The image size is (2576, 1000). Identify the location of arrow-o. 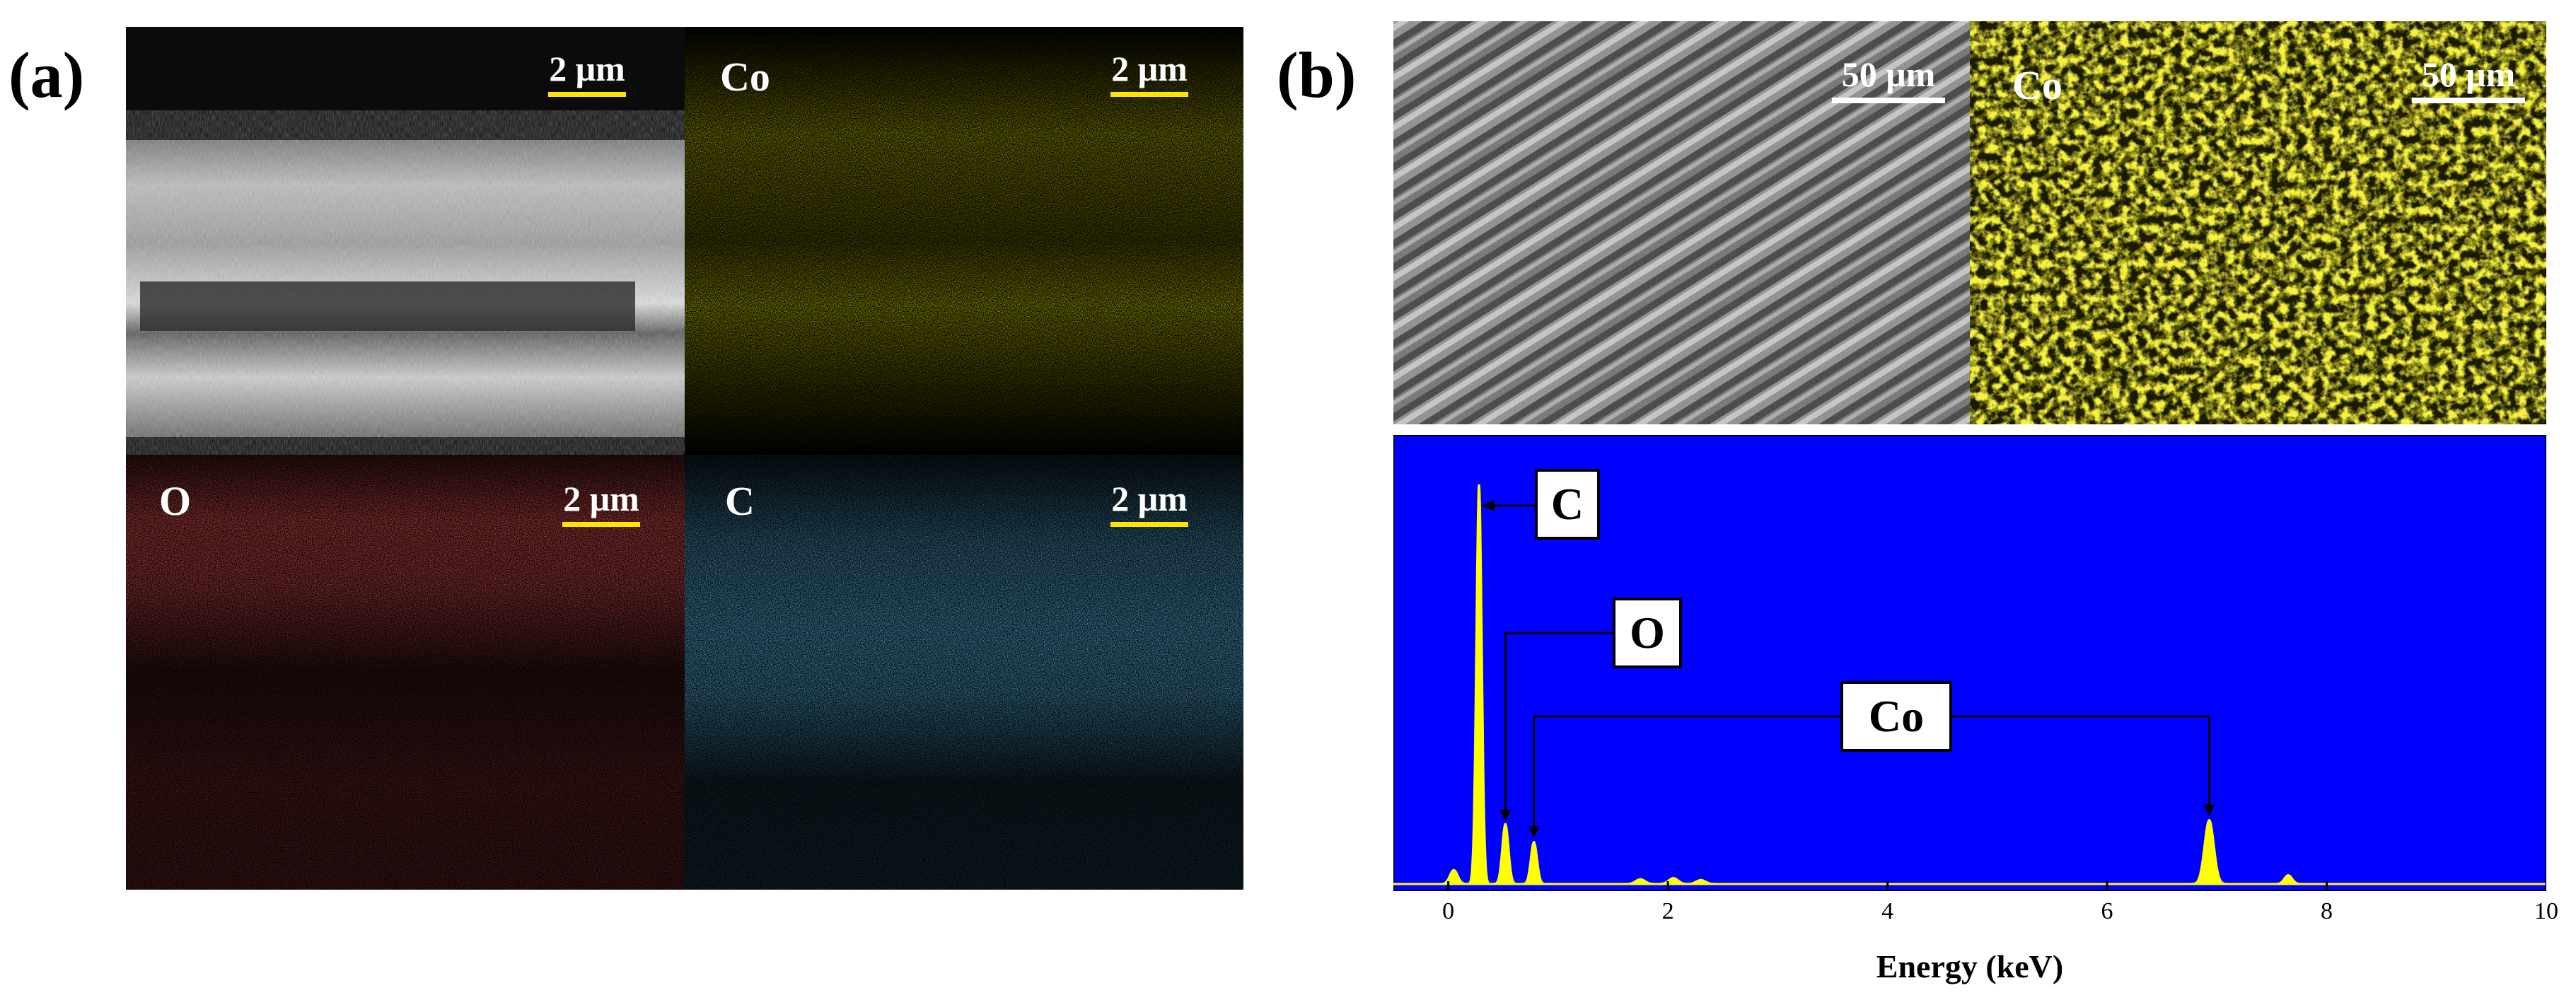
(1505, 816).